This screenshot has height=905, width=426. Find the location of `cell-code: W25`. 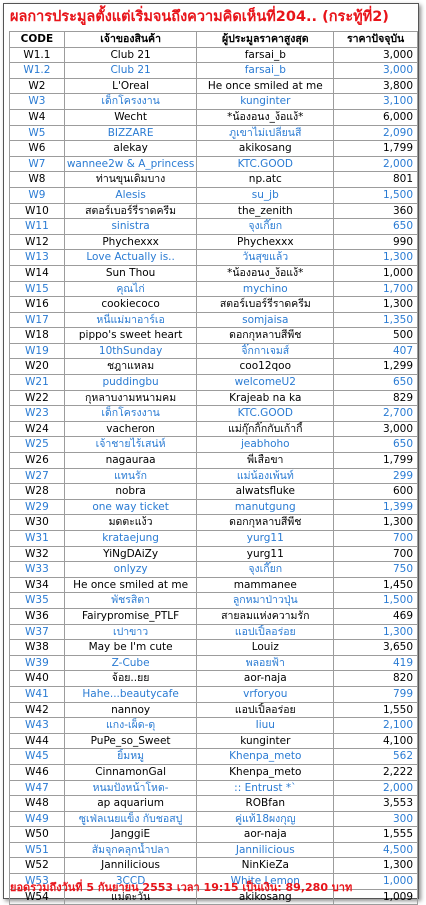

cell-code: W25 is located at coordinates (37, 445).